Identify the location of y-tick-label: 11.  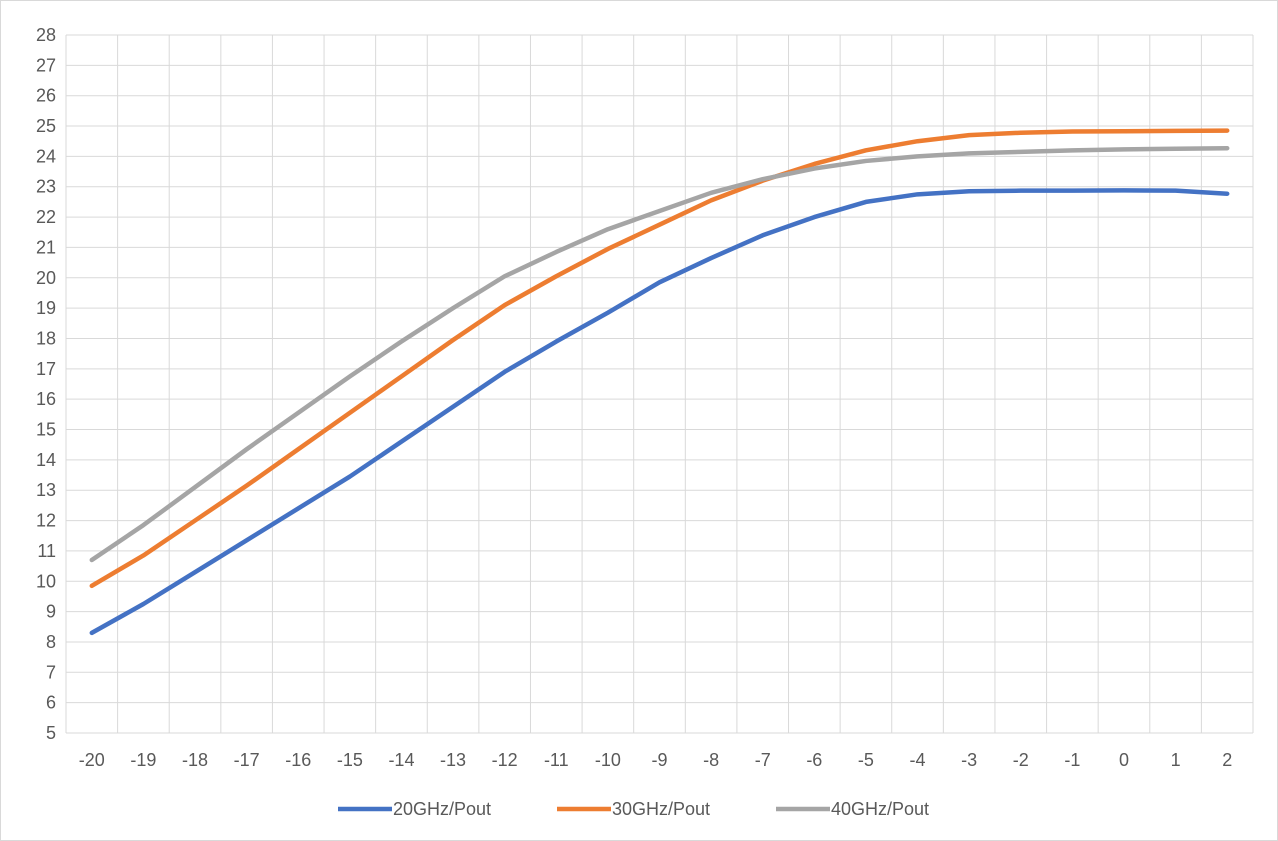
(46, 551).